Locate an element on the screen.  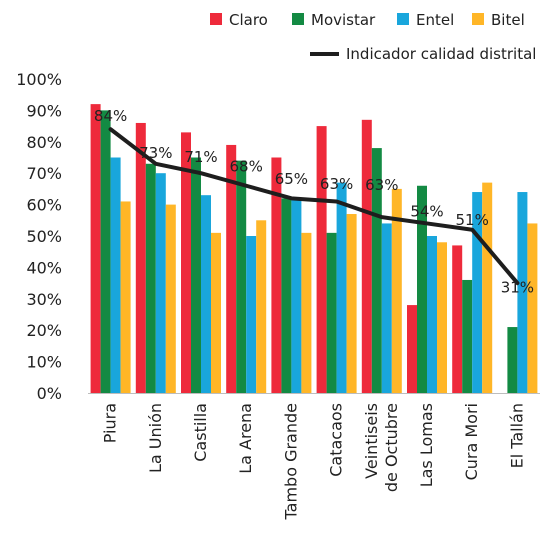
legend-swatch-claro is located at coordinates (216, 19).